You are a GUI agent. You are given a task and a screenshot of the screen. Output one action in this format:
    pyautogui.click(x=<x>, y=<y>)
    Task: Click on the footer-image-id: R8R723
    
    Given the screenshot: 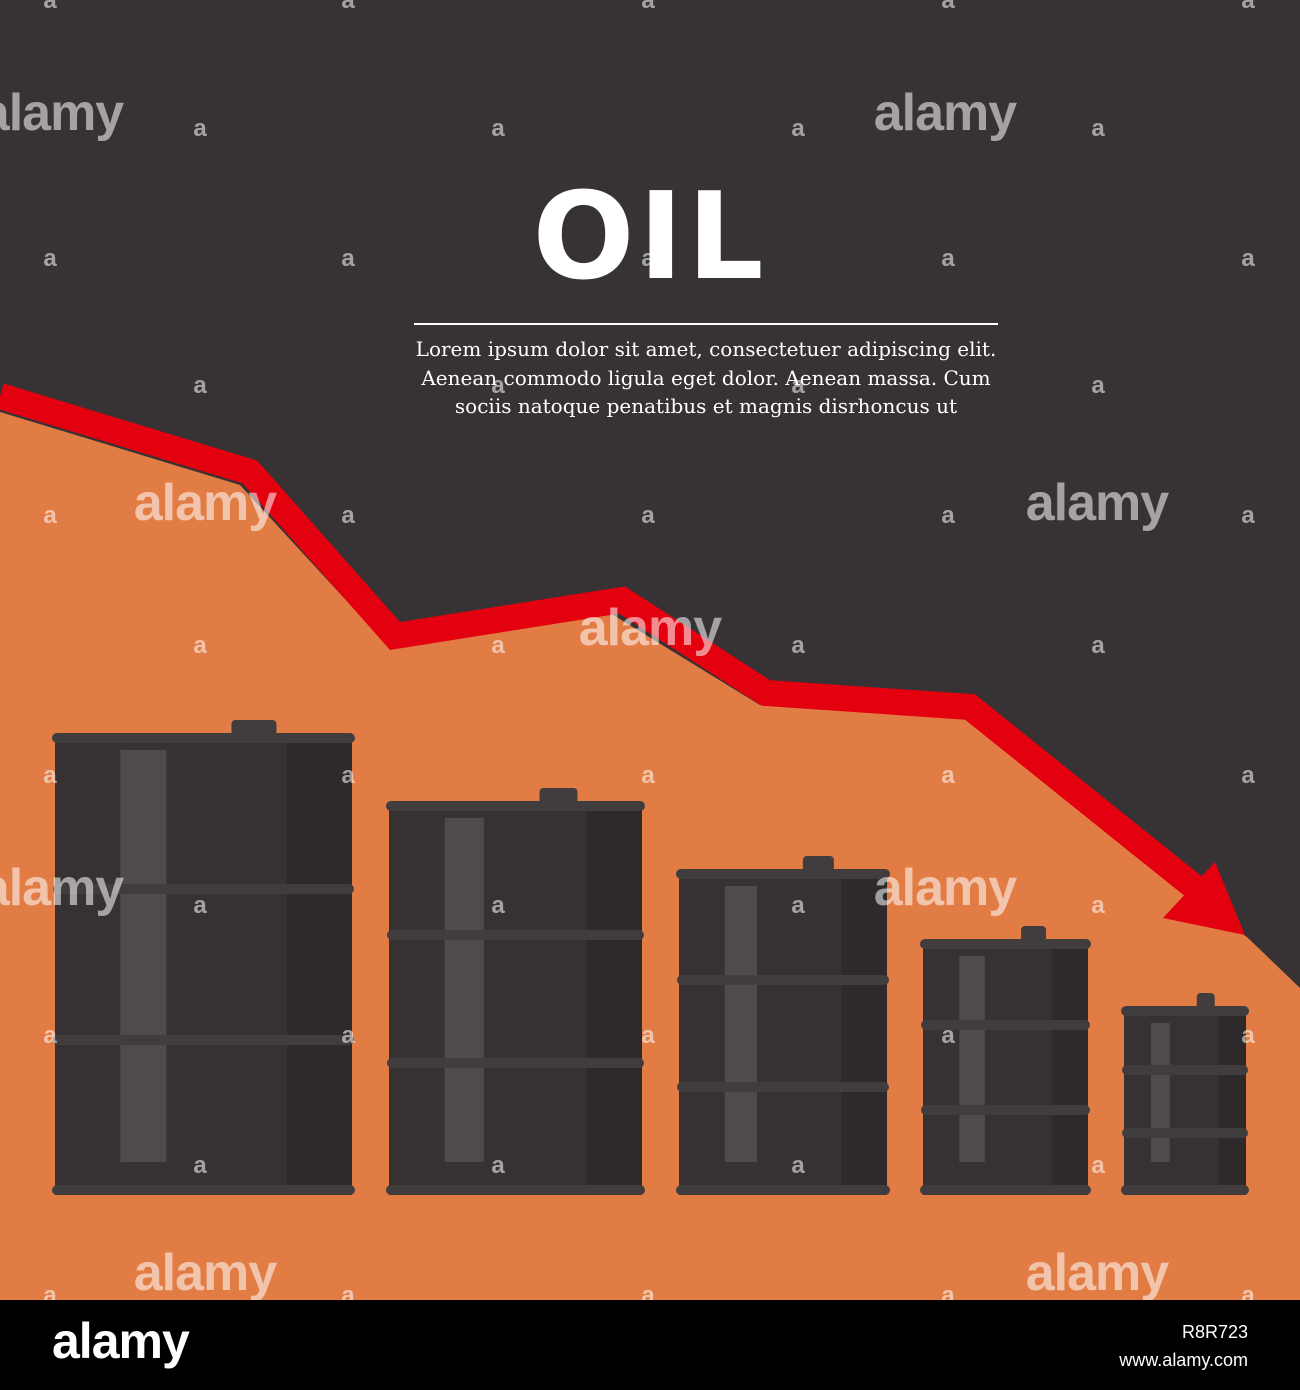 What is the action you would take?
    pyautogui.click(x=1214, y=1332)
    